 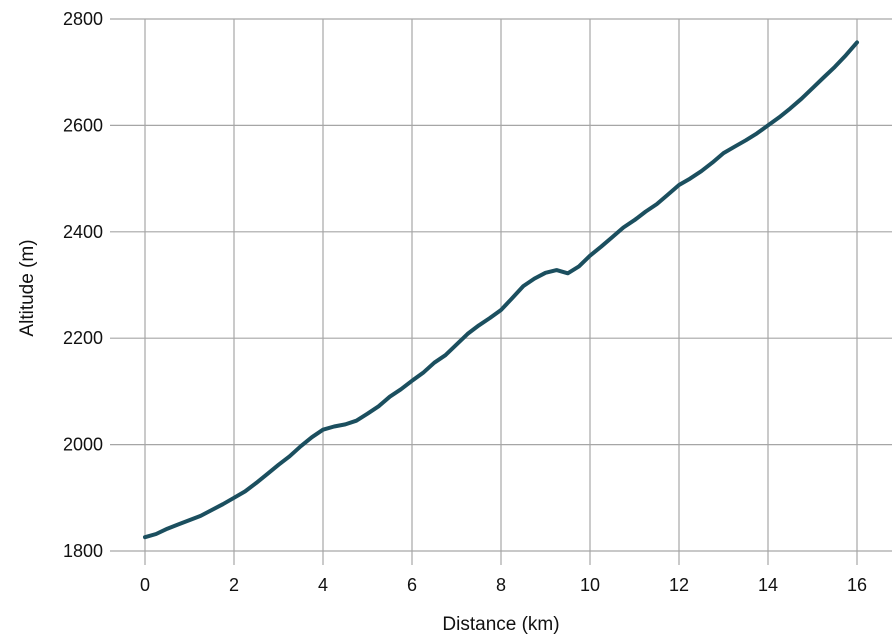 What do you see at coordinates (323, 585) in the screenshot?
I see `x-tick-label: 4` at bounding box center [323, 585].